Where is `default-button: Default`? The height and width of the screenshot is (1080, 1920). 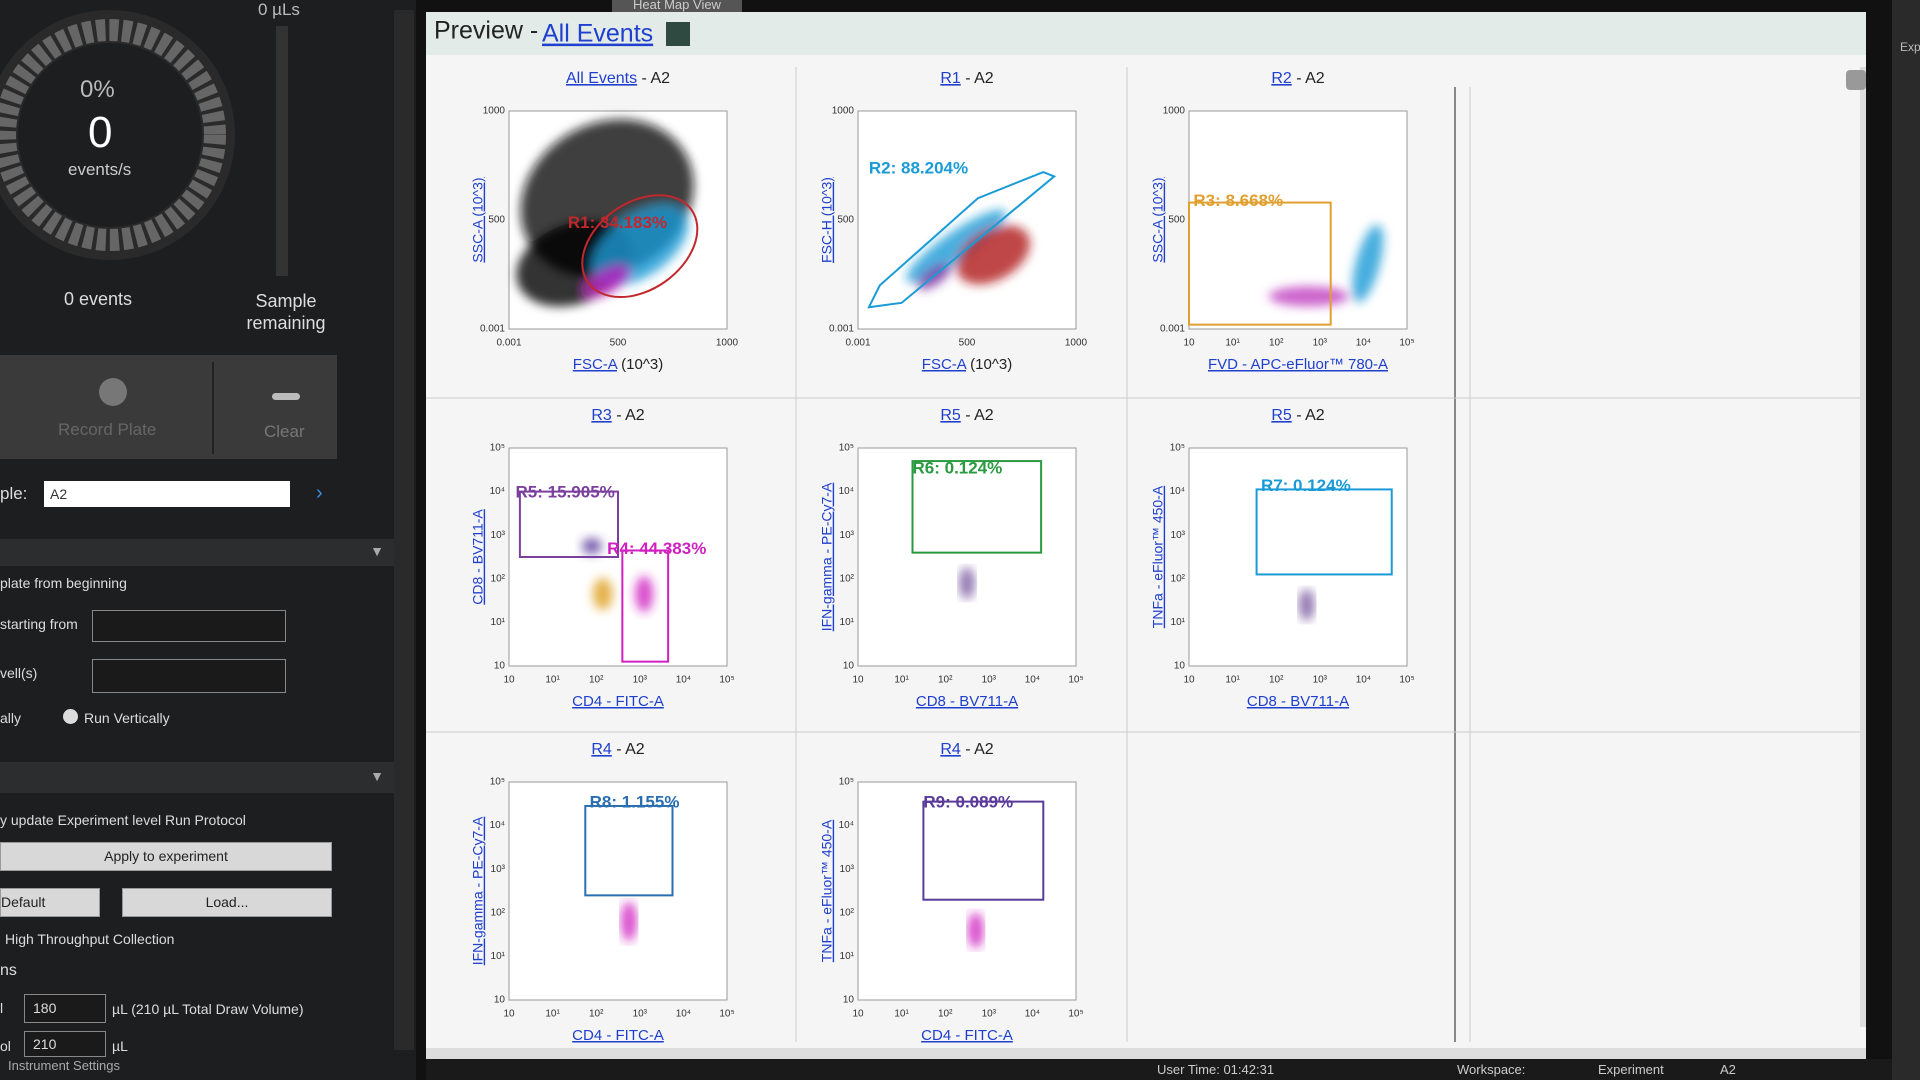 default-button: Default is located at coordinates (50, 902).